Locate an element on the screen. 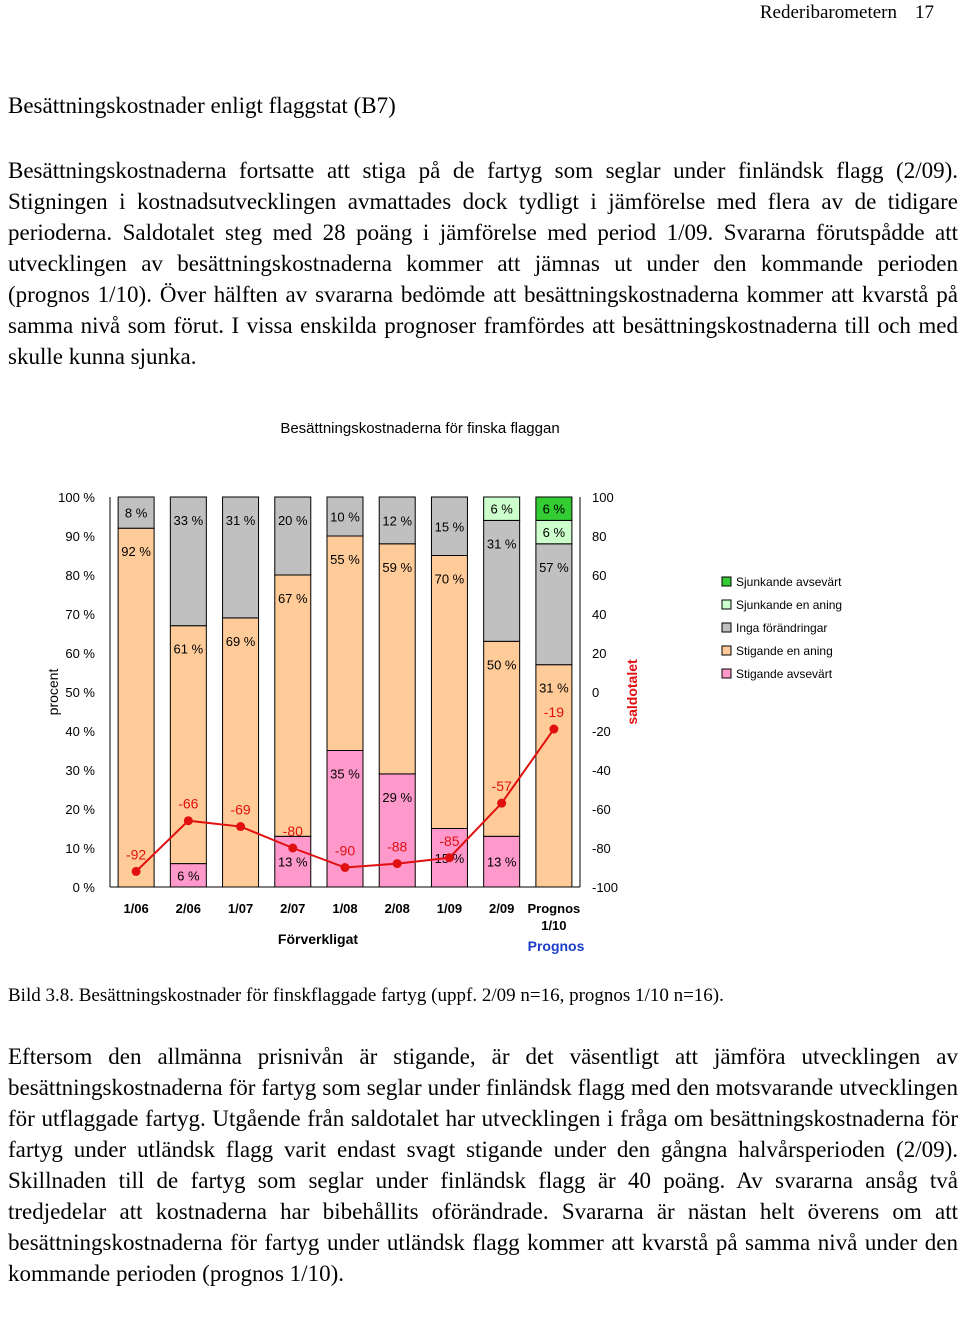  y2-axis-label: saldotalet is located at coordinates (632, 692).